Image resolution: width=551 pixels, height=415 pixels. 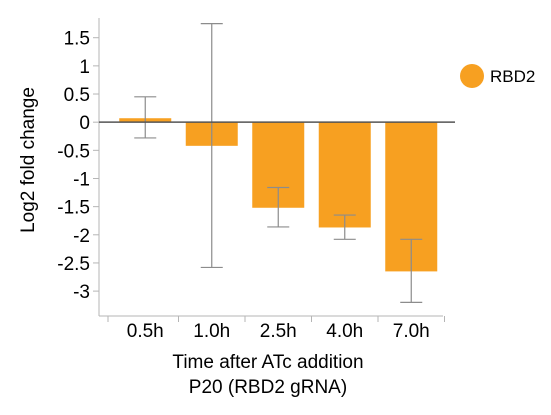 What do you see at coordinates (145, 331) in the screenshot?
I see `x-tick-label: 0.5h` at bounding box center [145, 331].